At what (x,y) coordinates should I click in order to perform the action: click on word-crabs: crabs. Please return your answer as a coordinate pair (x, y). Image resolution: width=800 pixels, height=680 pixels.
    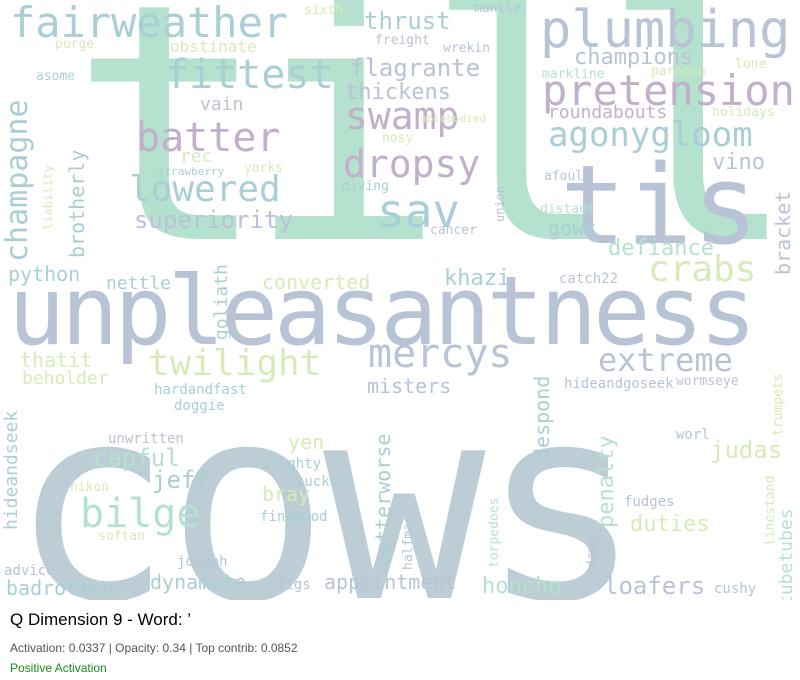
    Looking at the image, I should click on (702, 269).